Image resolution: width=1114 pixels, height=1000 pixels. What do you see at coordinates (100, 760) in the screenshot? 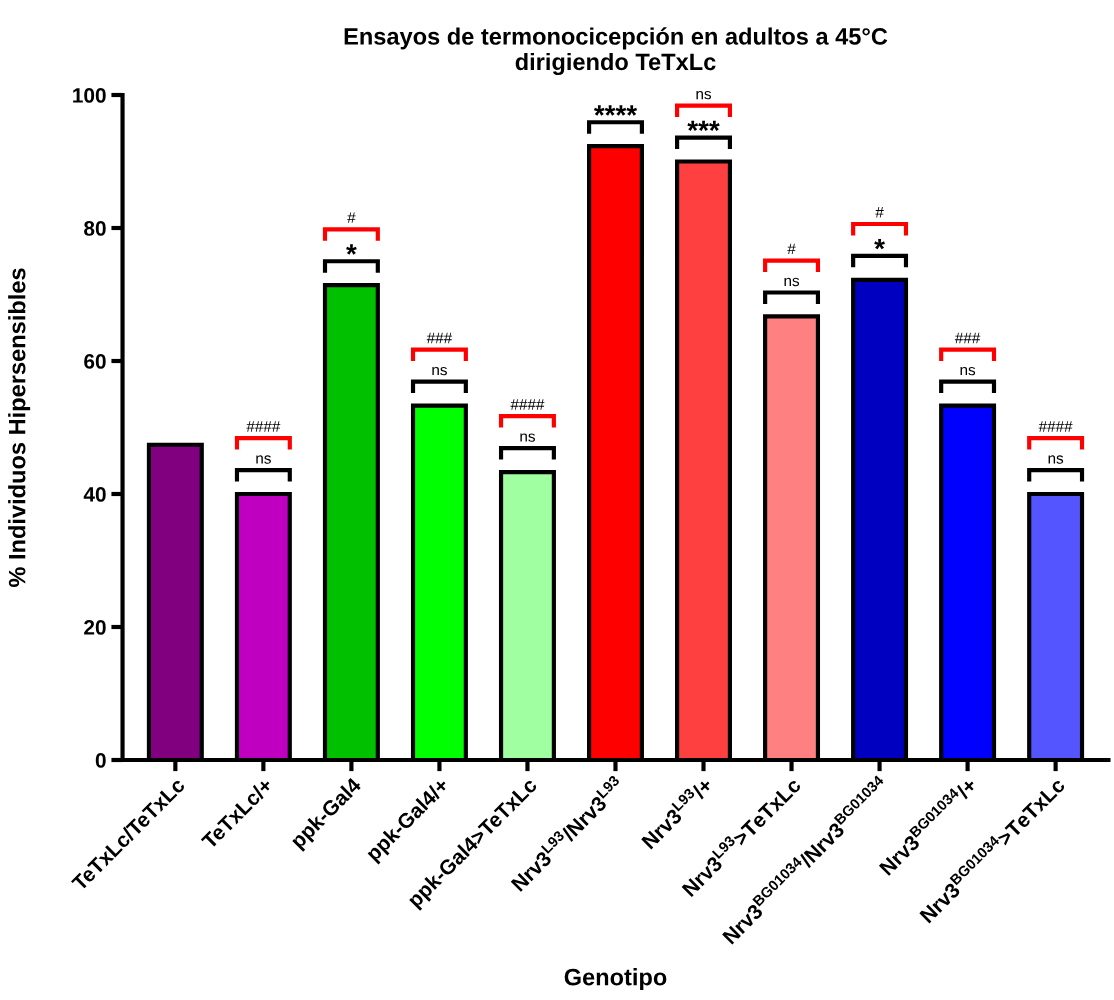
I see `y-tick-label: 0` at bounding box center [100, 760].